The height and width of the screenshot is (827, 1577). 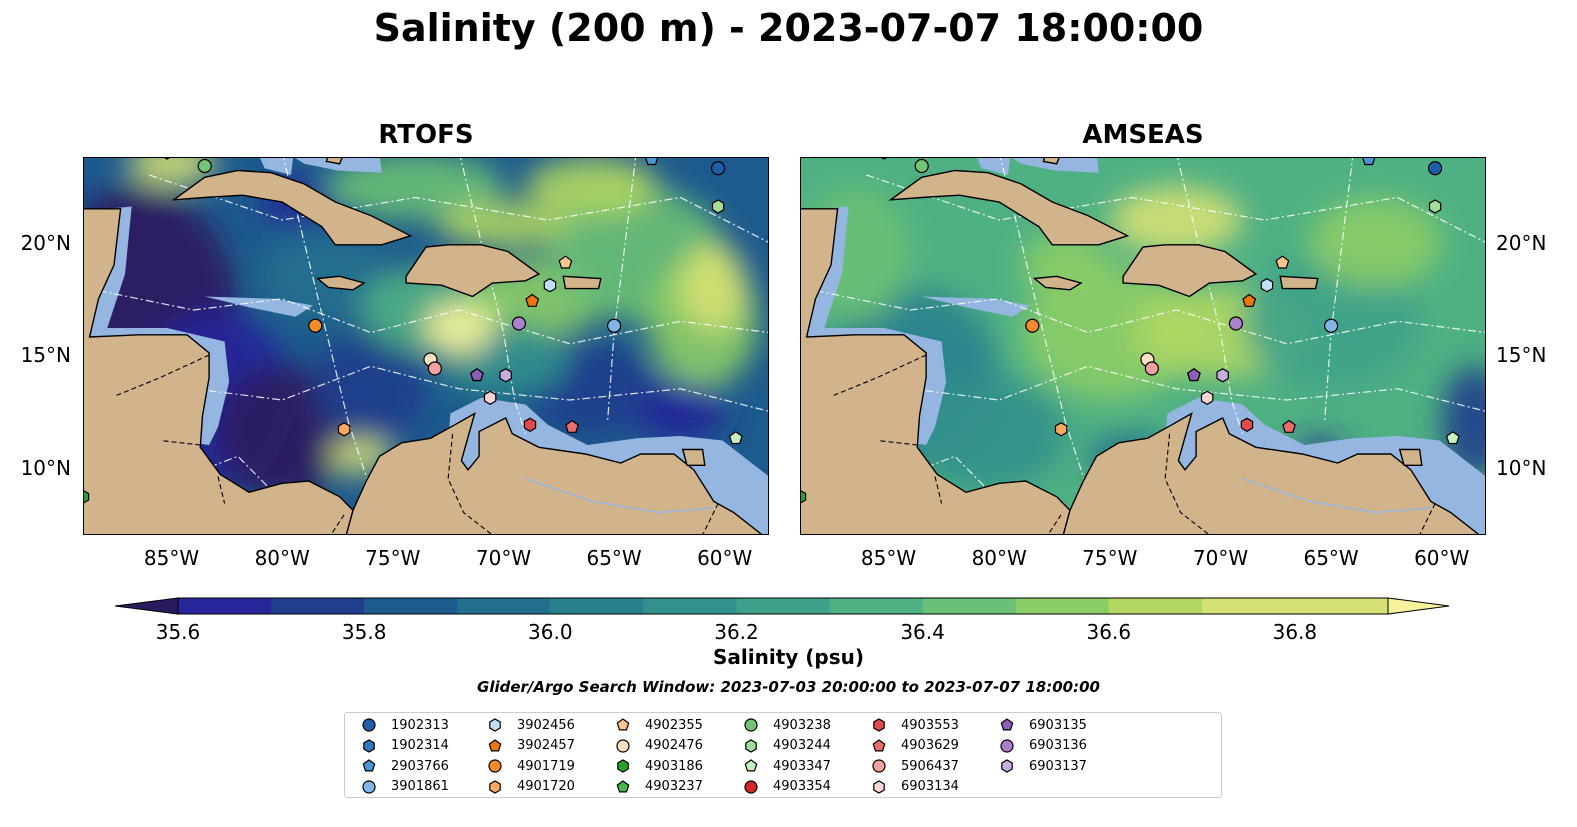 What do you see at coordinates (45, 355) in the screenshot?
I see `lat-tick-label: 15°N` at bounding box center [45, 355].